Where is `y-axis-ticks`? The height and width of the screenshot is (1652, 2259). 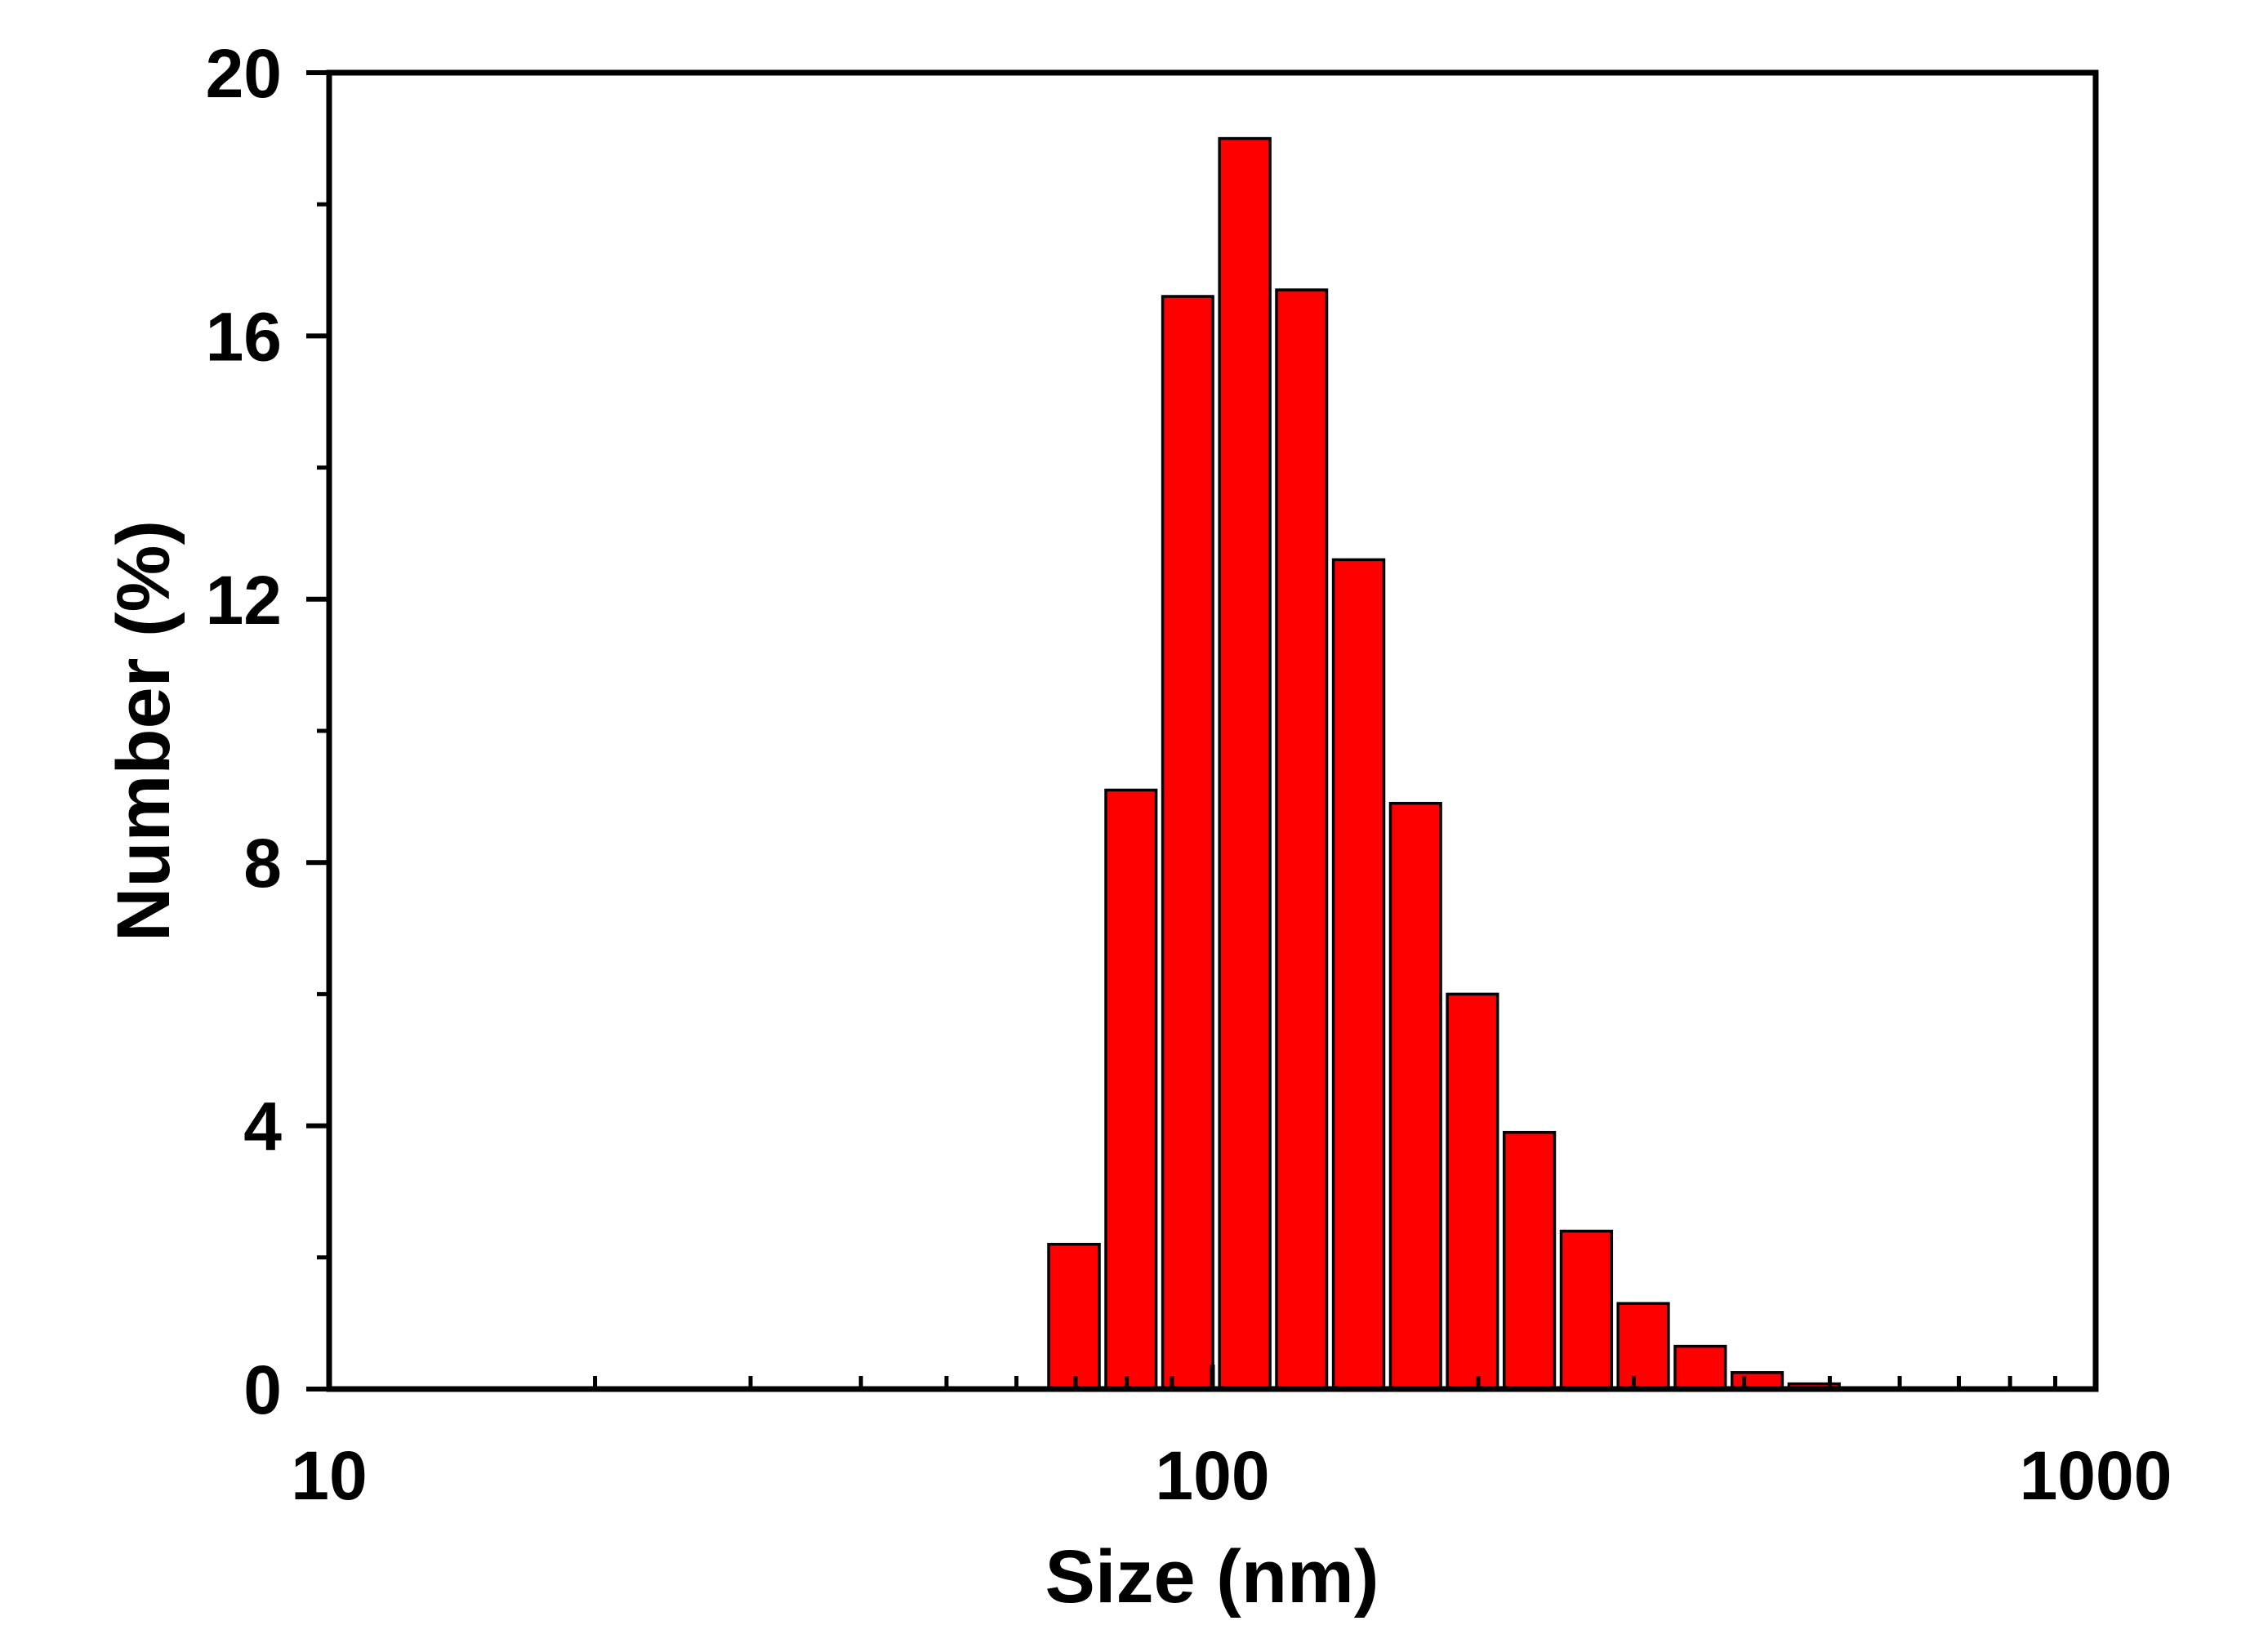 y-axis-ticks is located at coordinates (317, 731).